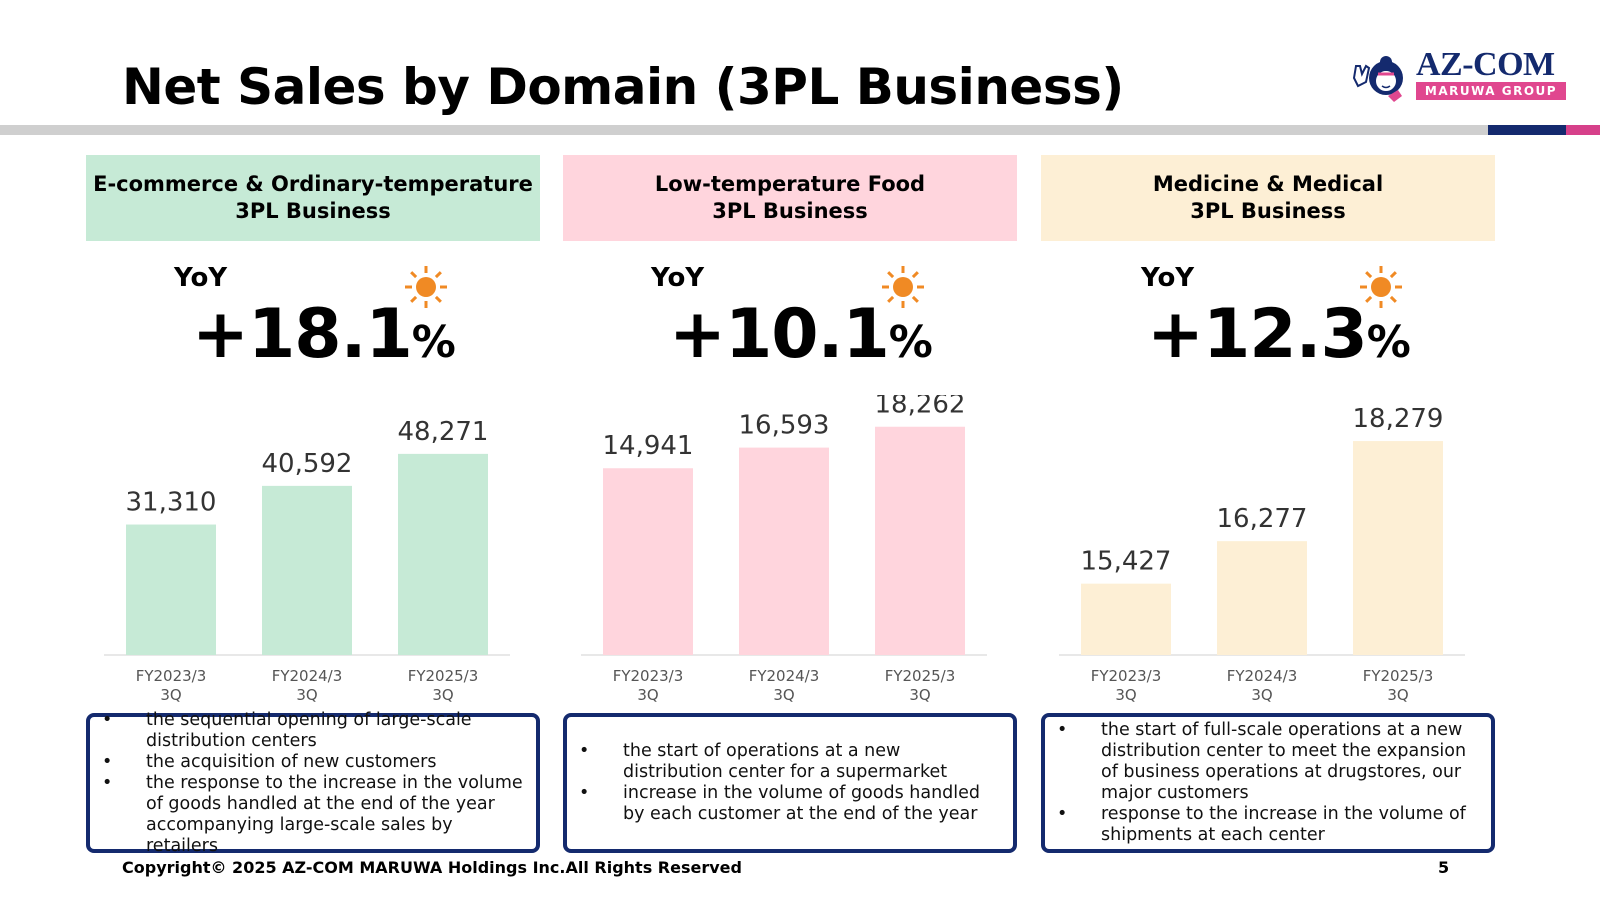  I want to click on domain-header: Medicine & Medical 3PL Business, so click(1268, 198).